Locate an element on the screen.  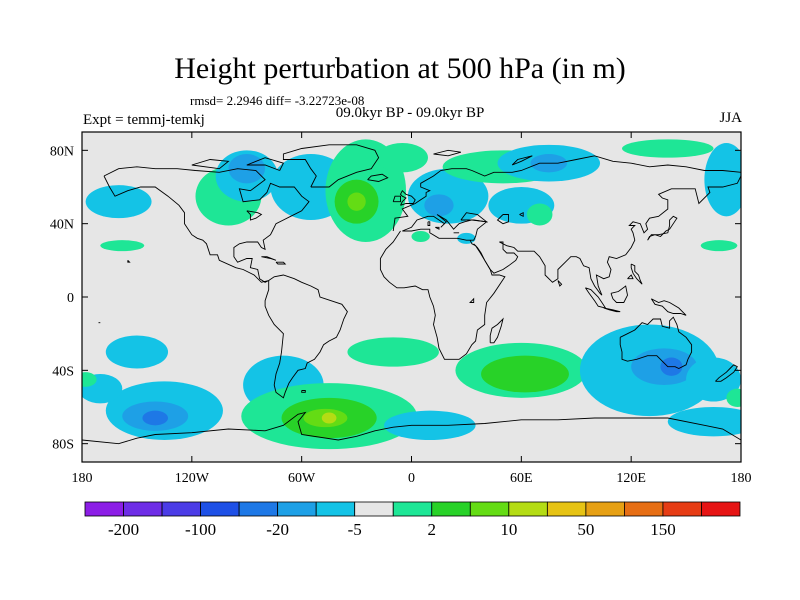
lat-tick-label: 80S is located at coordinates (63, 445).